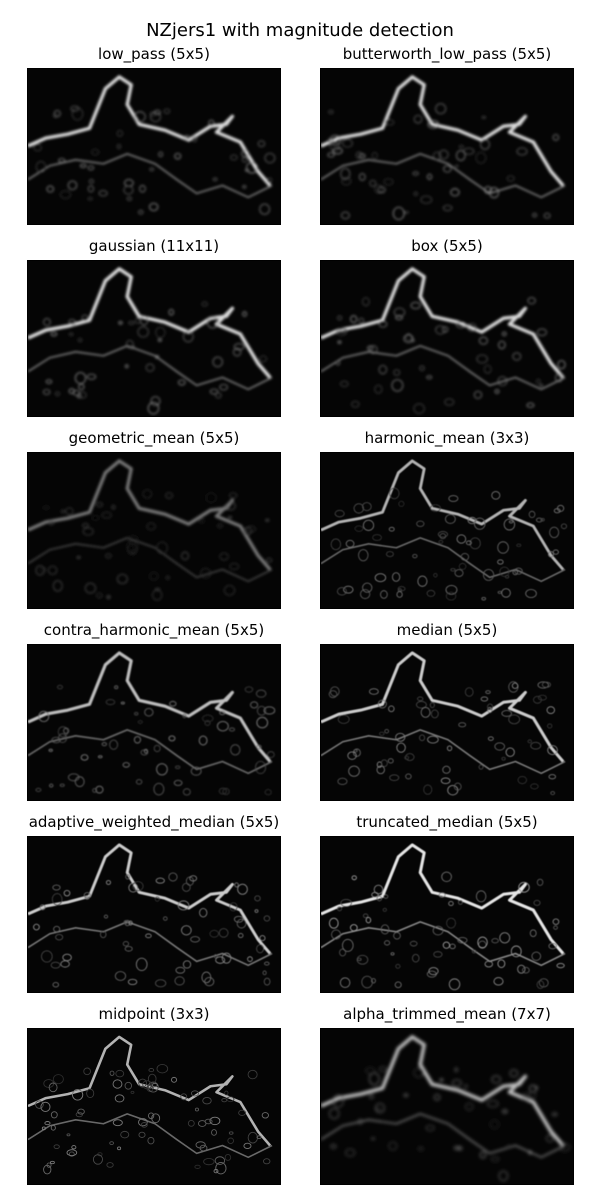 The width and height of the screenshot is (600, 1200). What do you see at coordinates (447, 246) in the screenshot?
I see `panel-title: box (5x5)` at bounding box center [447, 246].